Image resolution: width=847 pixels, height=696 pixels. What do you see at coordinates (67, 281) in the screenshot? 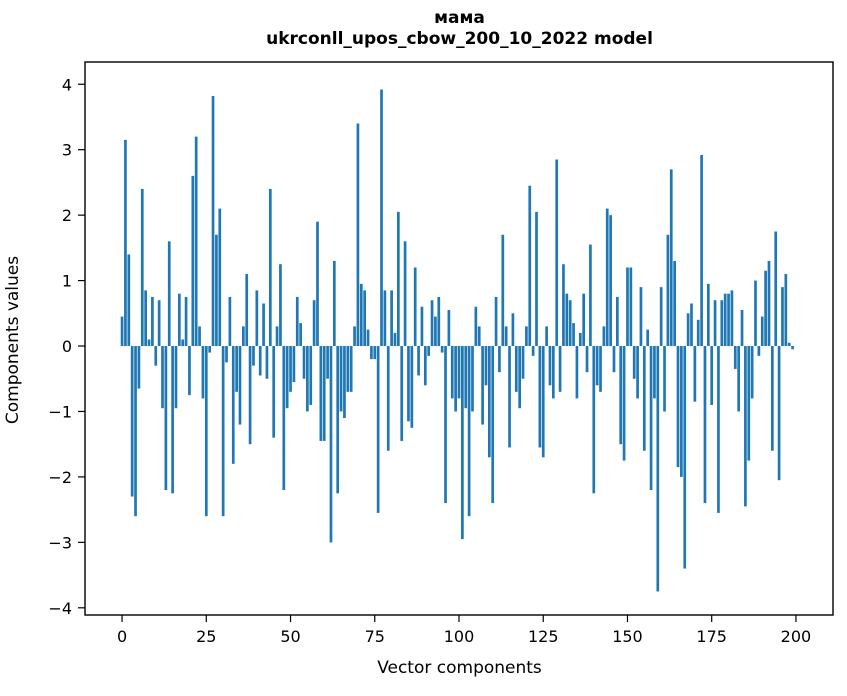
I see `y-tick-label: 1` at bounding box center [67, 281].